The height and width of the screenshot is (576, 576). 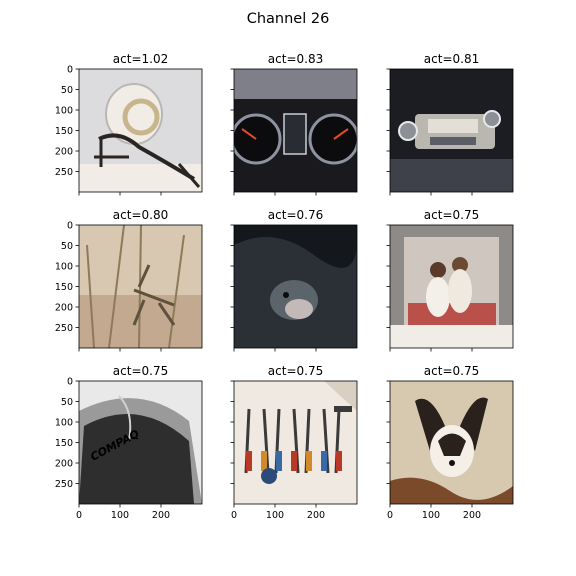 I want to click on monkey-photo, so click(x=295, y=286).